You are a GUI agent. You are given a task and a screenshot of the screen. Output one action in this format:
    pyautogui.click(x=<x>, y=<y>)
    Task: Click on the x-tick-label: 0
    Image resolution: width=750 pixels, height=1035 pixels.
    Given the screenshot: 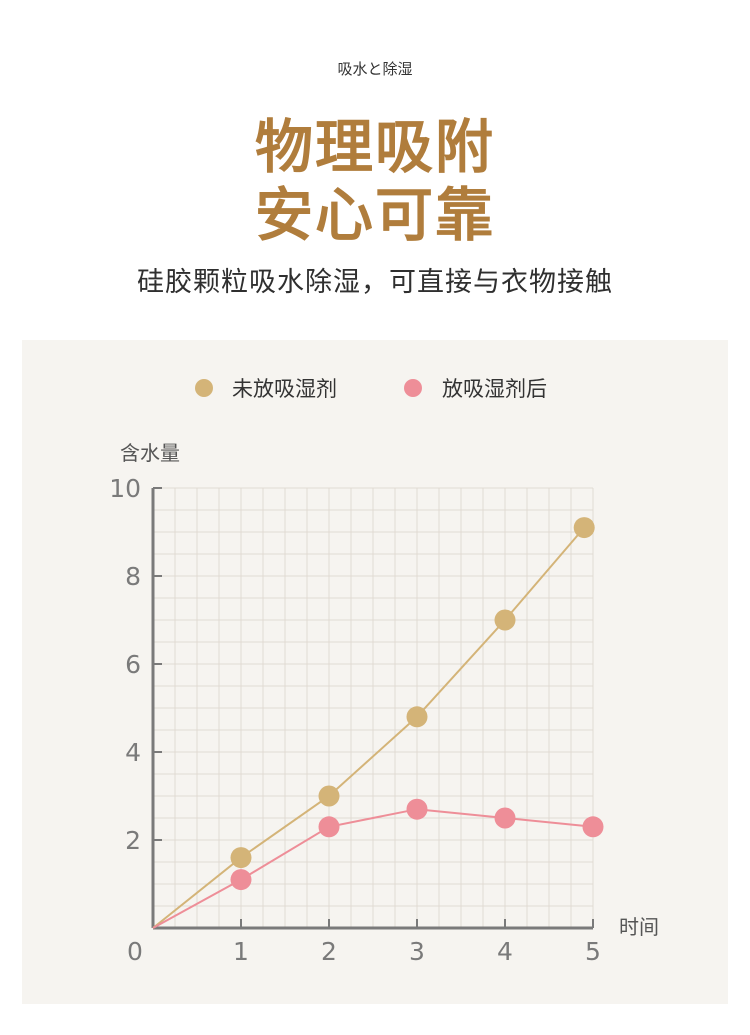 What is the action you would take?
    pyautogui.click(x=135, y=951)
    